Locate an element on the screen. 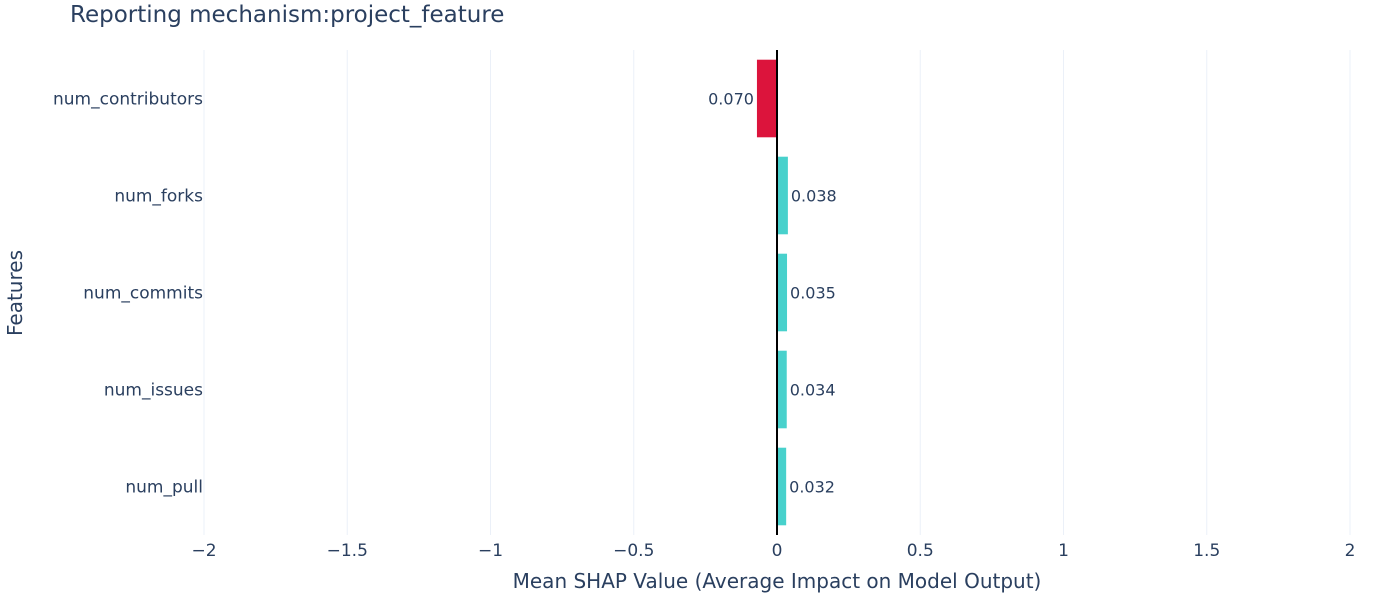 This screenshot has width=1400, height=600. x-tick-label: 1 is located at coordinates (1063, 551).